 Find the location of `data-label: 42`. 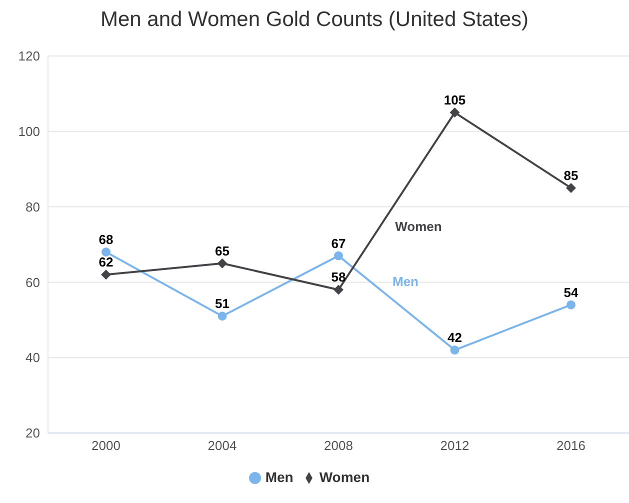

data-label: 42 is located at coordinates (455, 338).